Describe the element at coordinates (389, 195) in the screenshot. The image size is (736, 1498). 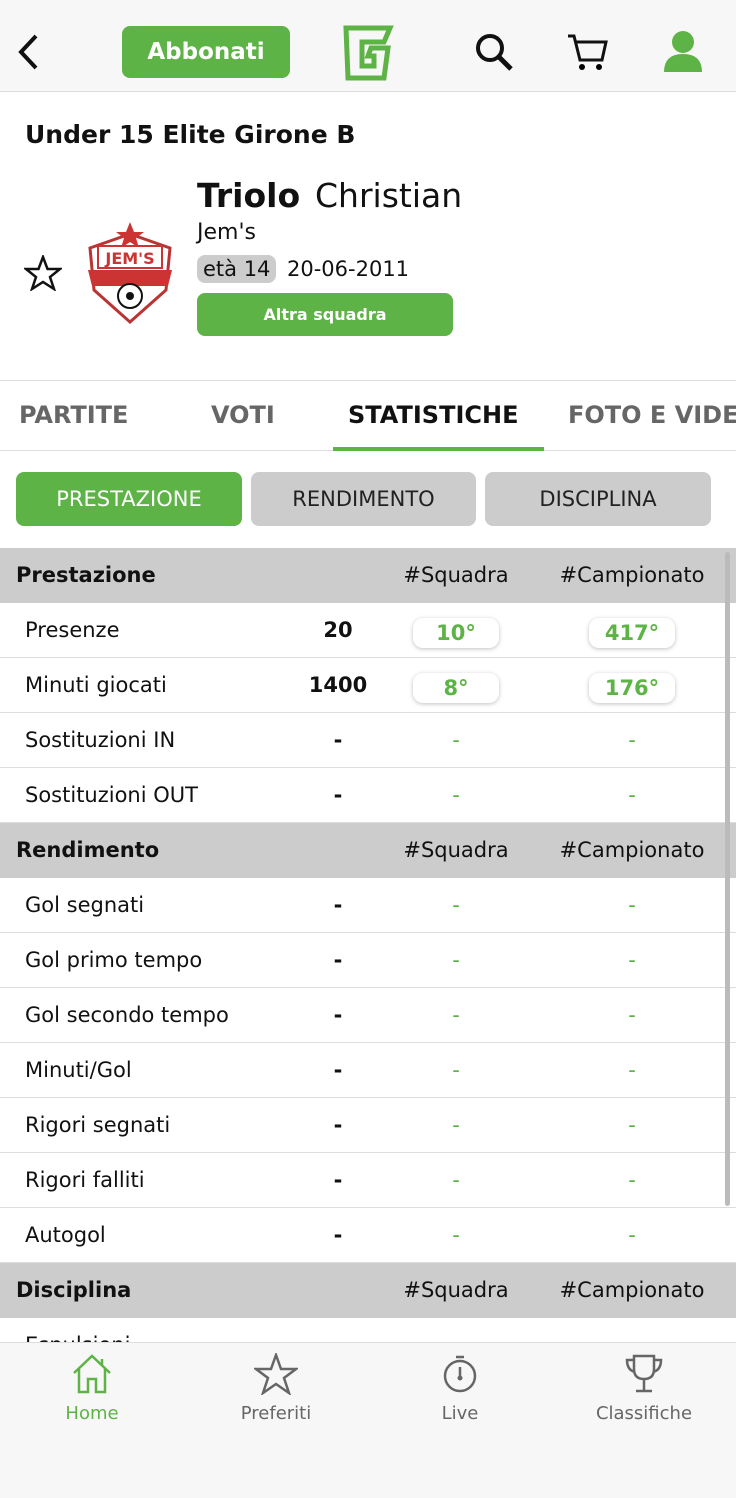
I see `player-name: Christian` at that location.